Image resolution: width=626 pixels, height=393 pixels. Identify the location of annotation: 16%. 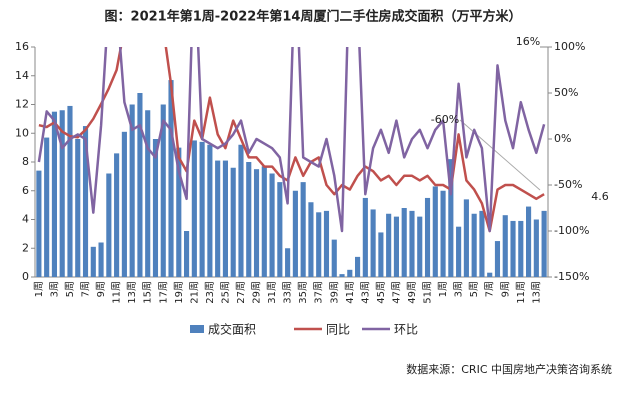
(528, 41).